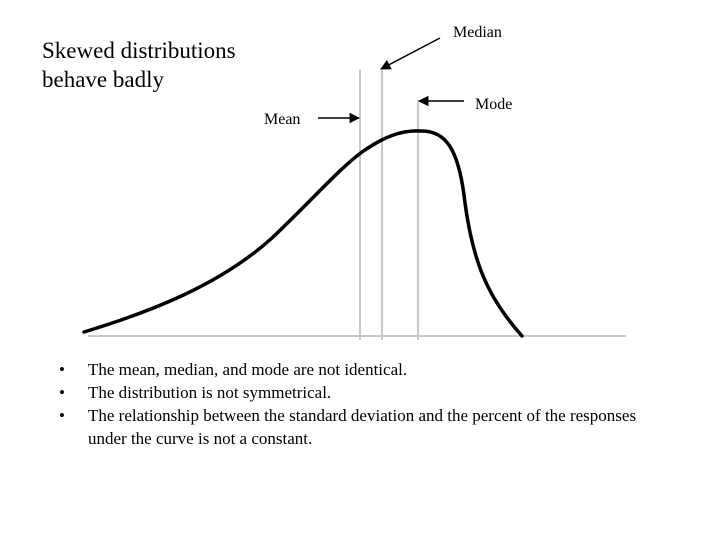  Describe the element at coordinates (366, 392) in the screenshot. I see `bullet-item: The distribution is not symmetrical.` at that location.